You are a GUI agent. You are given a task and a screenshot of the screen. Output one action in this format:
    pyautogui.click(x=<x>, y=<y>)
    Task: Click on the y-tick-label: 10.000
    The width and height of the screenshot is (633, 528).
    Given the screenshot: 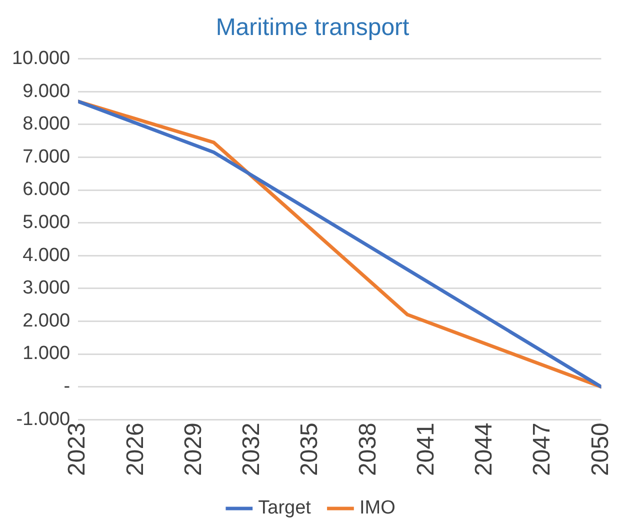 What is the action you would take?
    pyautogui.click(x=41, y=59)
    